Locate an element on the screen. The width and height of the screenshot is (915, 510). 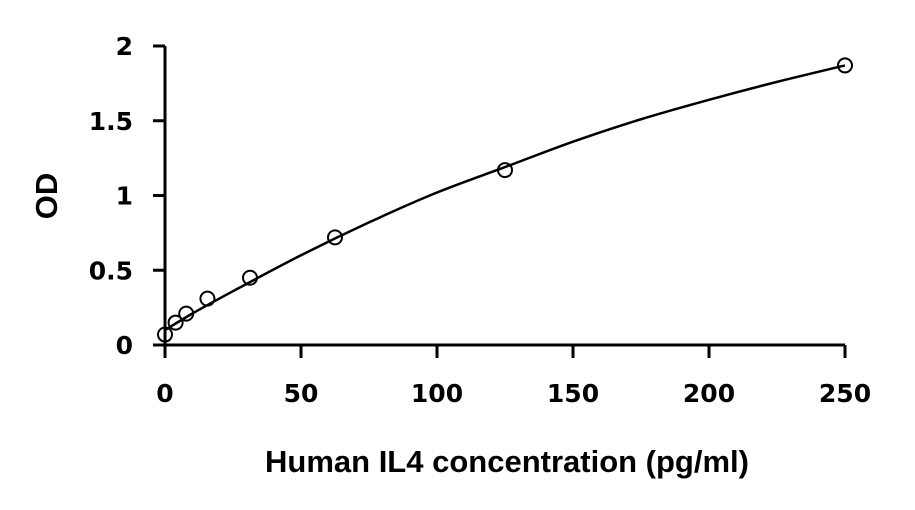
y-axis-title: OD is located at coordinates (46, 196).